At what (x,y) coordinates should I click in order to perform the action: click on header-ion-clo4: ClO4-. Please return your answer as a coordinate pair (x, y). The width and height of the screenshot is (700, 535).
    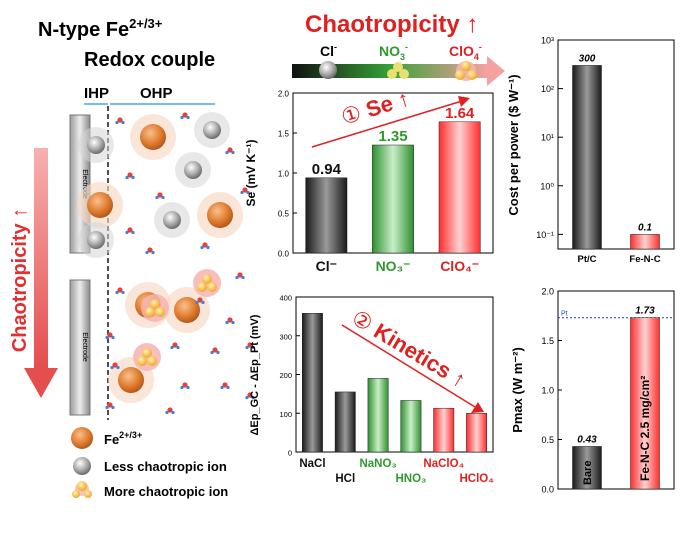
    Looking at the image, I should click on (465, 52).